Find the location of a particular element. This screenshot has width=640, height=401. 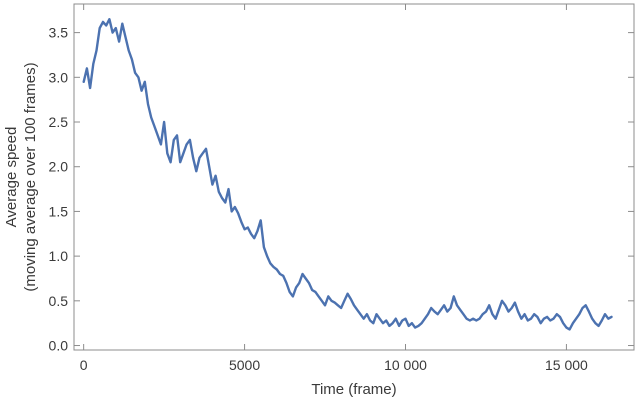

x-axis-label: Time (frame) is located at coordinates (353, 389).